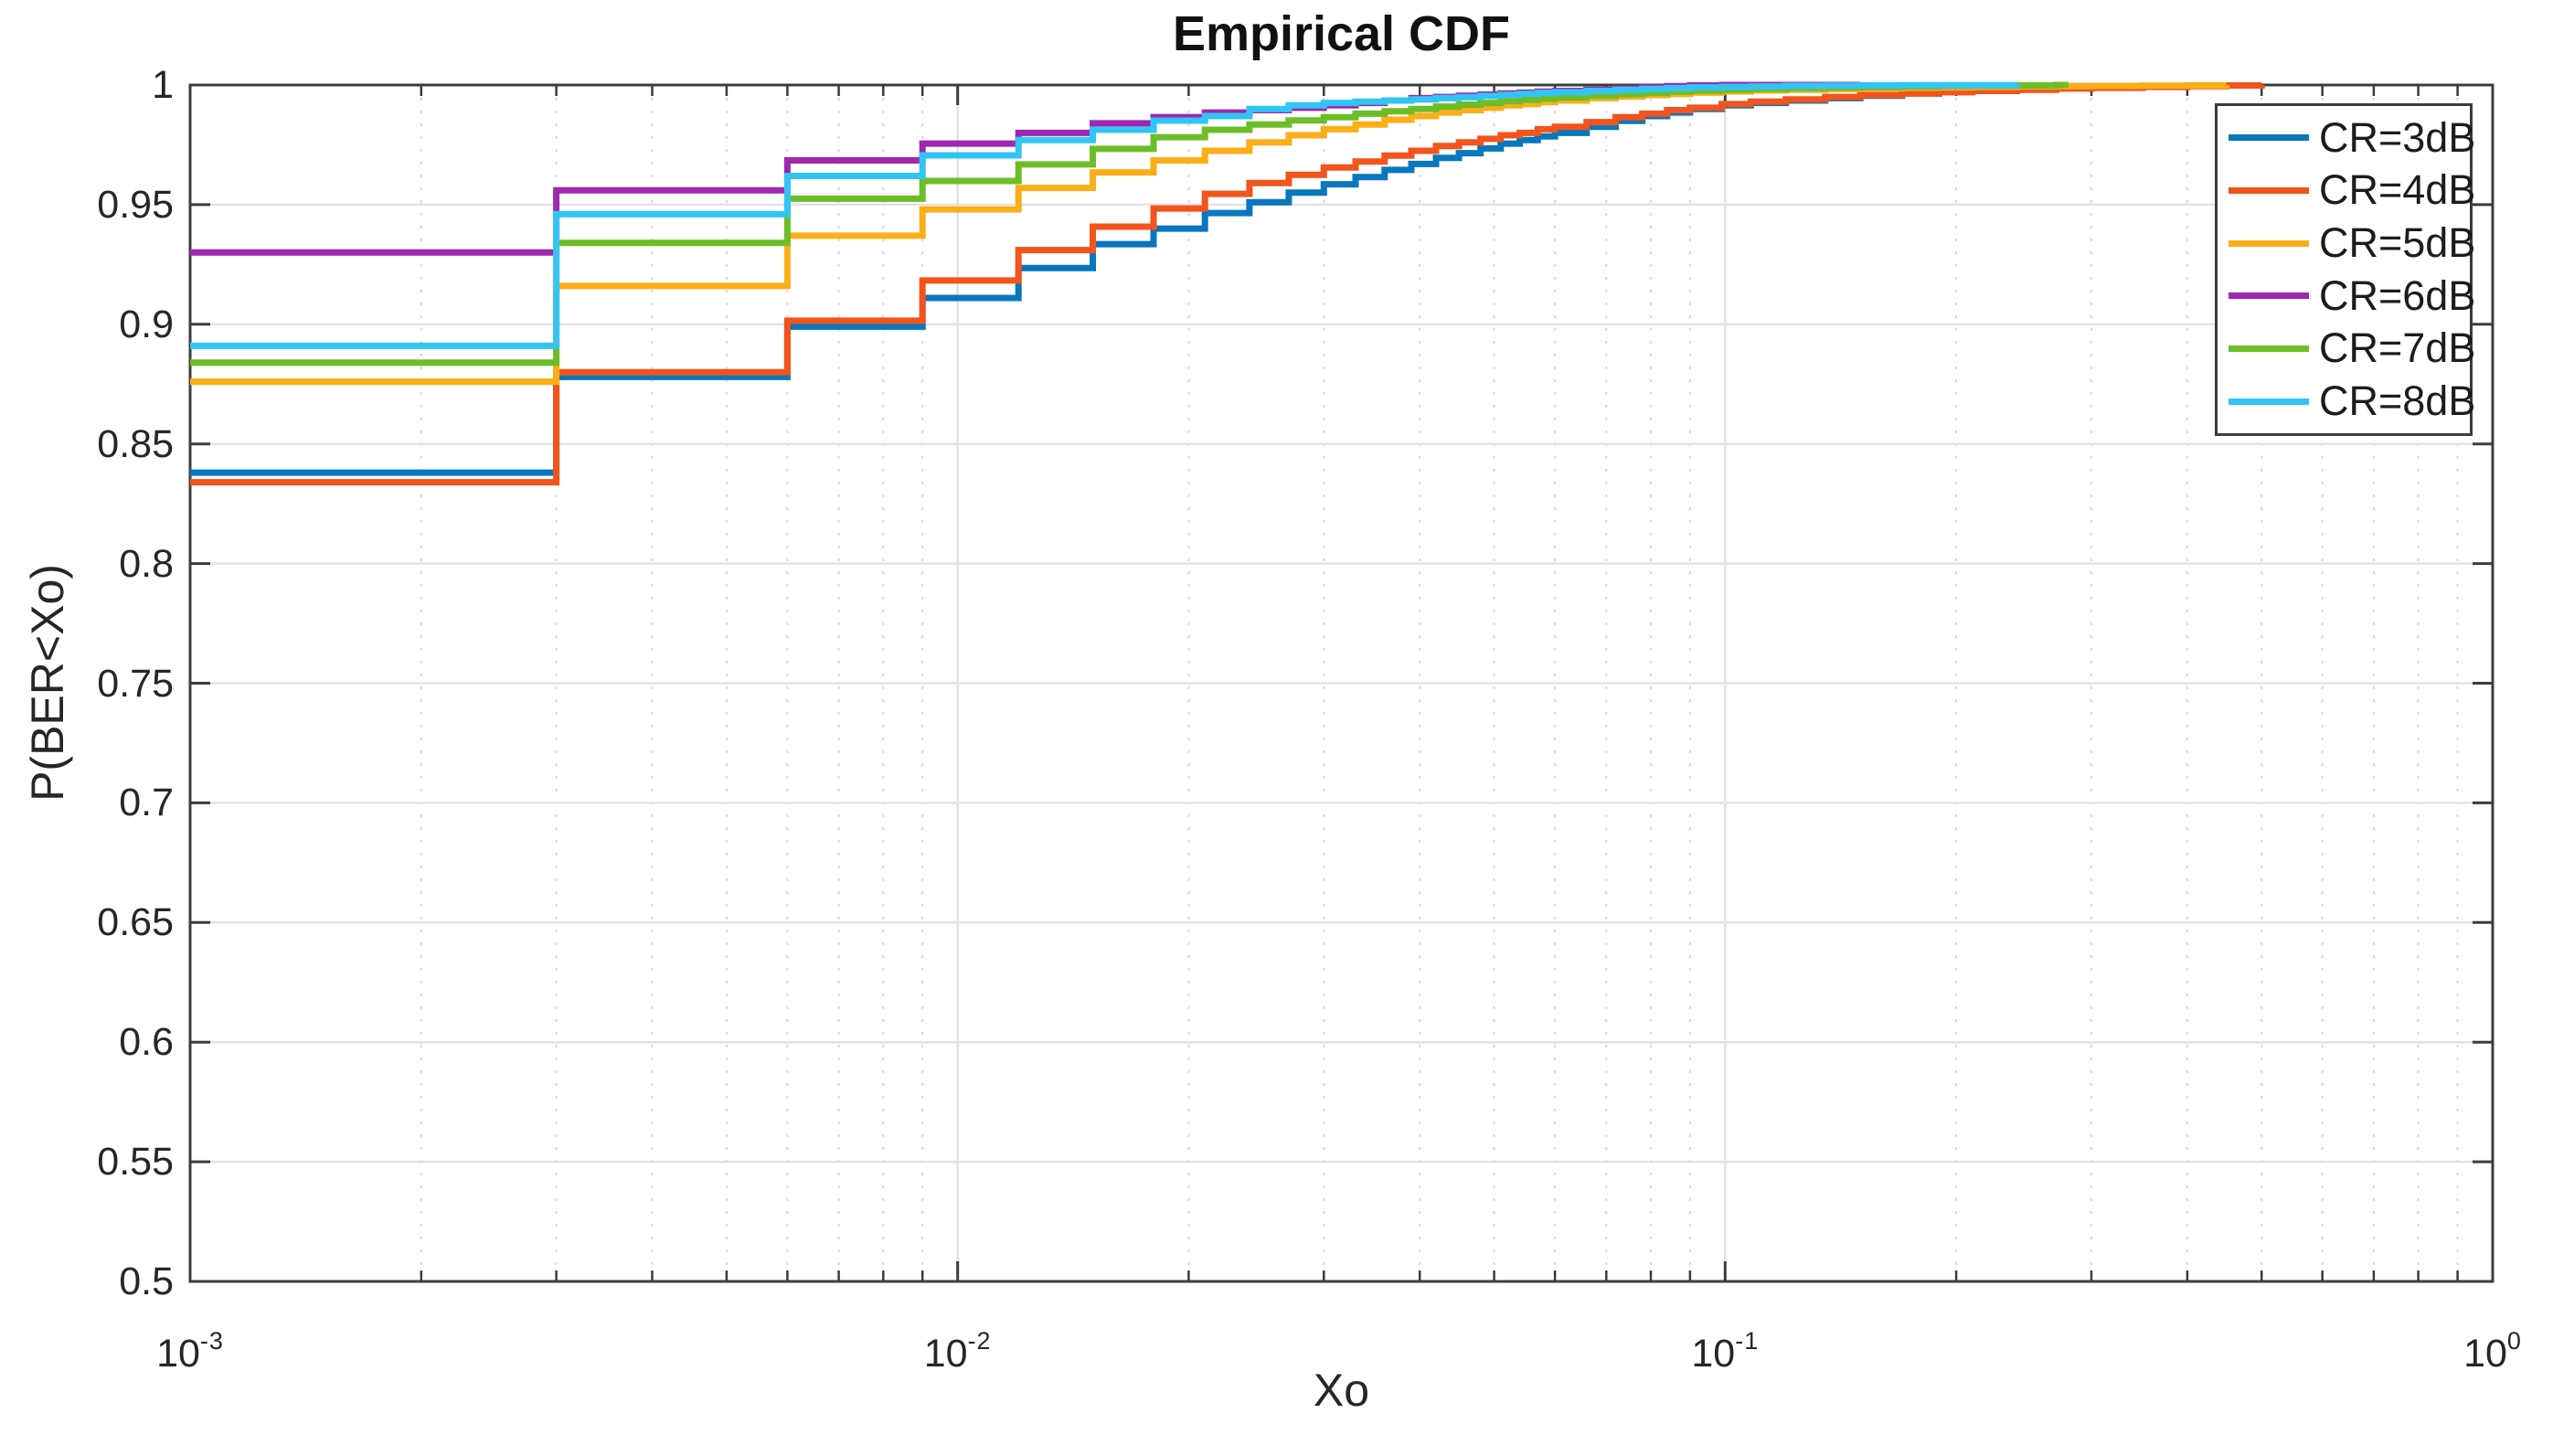 The image size is (2553, 1456). I want to click on y-tick-label-0.6: 0.6, so click(146, 1042).